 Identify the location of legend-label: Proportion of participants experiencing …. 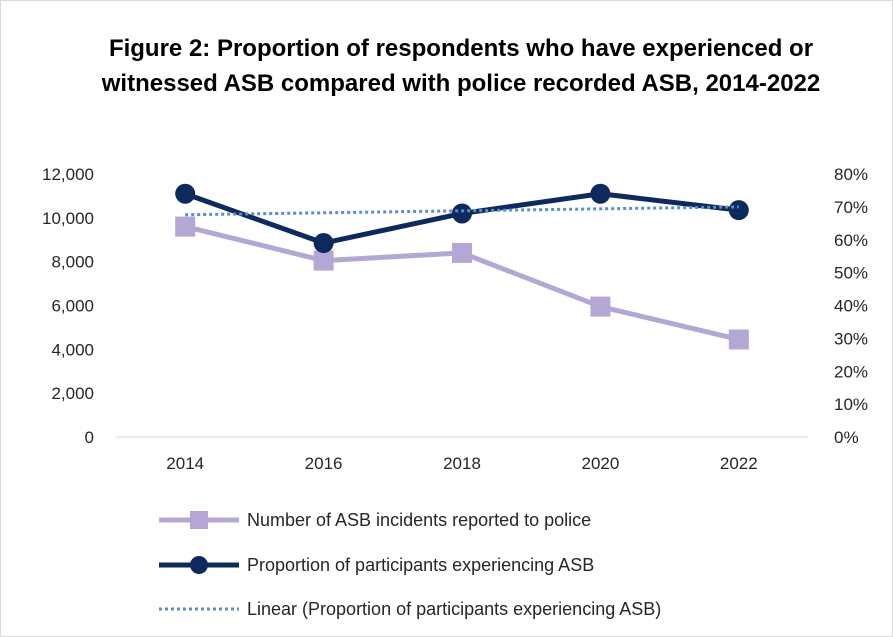
(420, 565).